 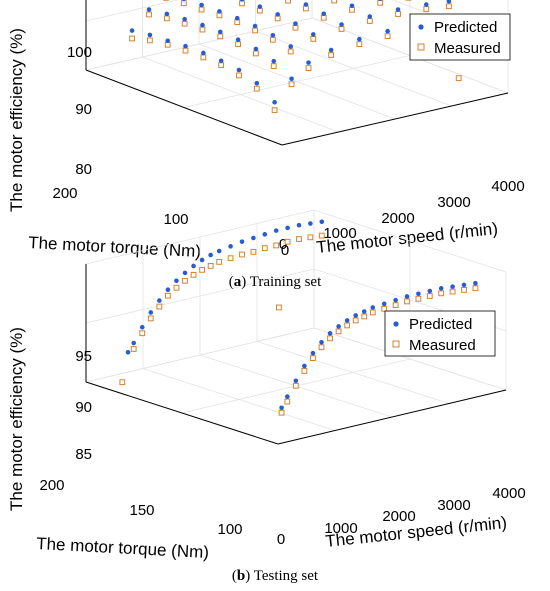 What do you see at coordinates (283, 244) in the screenshot?
I see `y-tick-label: 0` at bounding box center [283, 244].